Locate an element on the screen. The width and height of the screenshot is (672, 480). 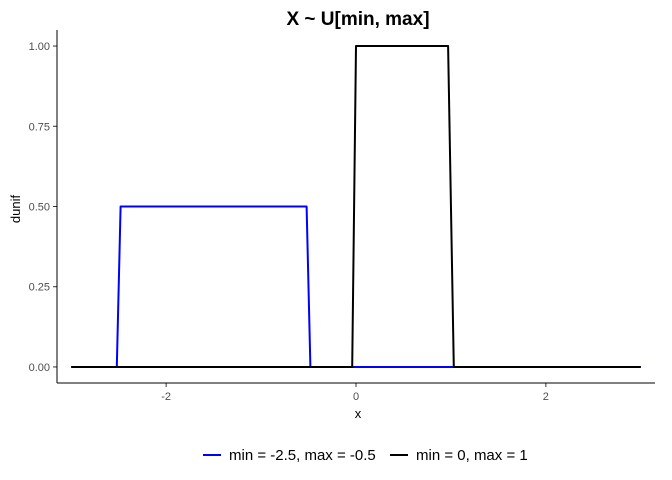
x-axis-ticks: -2 0 2 is located at coordinates (355, 393).